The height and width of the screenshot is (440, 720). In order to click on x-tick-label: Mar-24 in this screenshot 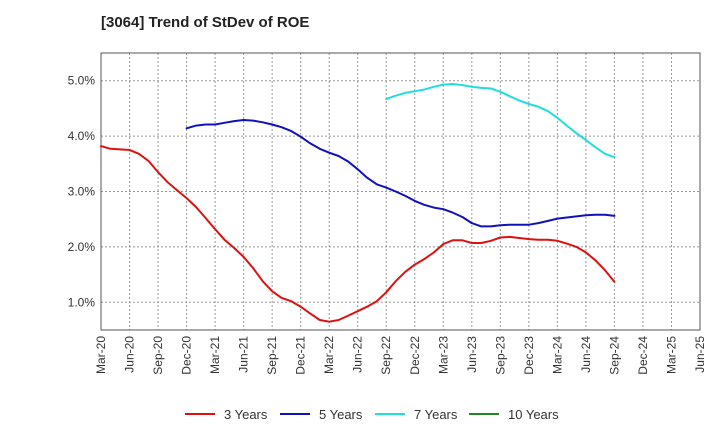, I will do `click(557, 355)`.